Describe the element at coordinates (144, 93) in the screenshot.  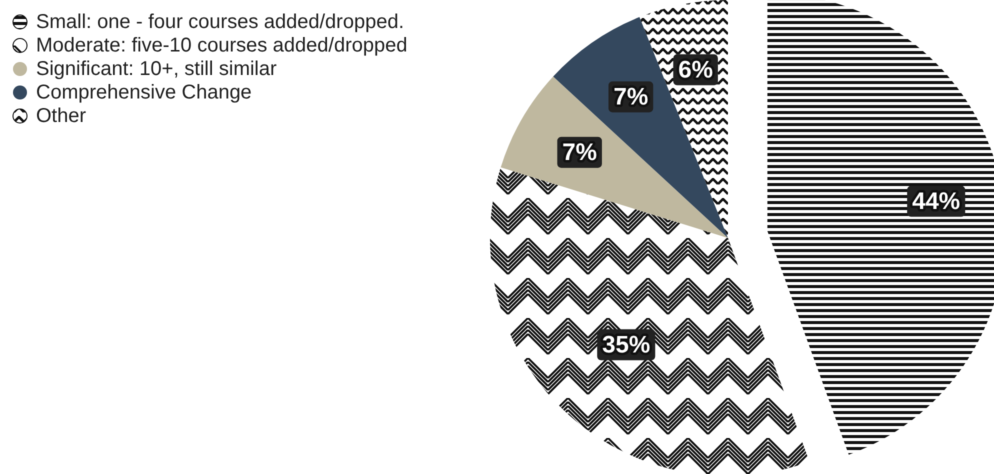
I see `legend-label: Comprehensive Change` at that location.